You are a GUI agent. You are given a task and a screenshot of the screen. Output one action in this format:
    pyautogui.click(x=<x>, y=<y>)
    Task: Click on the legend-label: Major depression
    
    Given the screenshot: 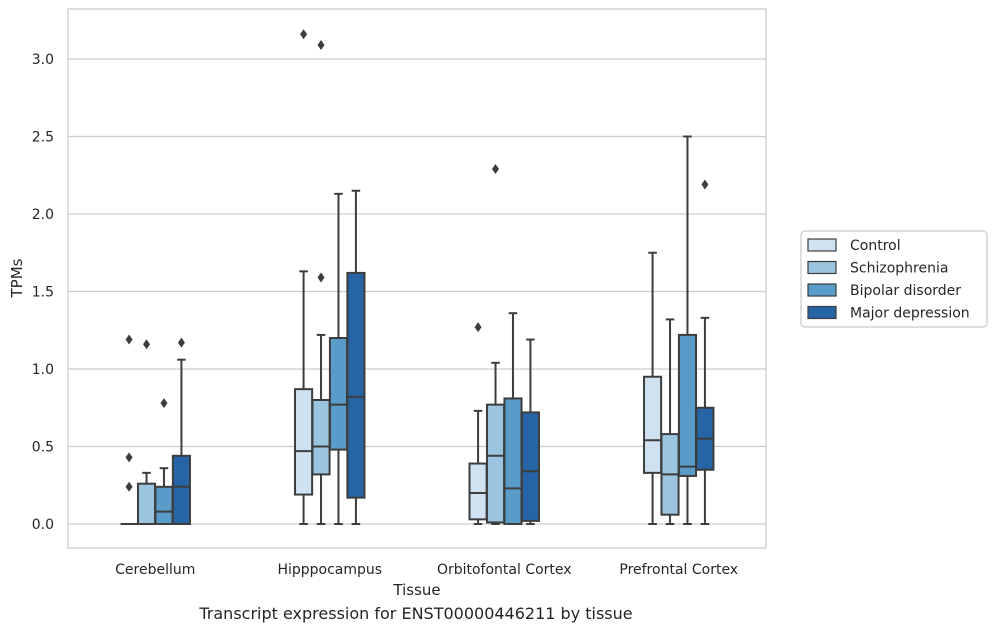 What is the action you would take?
    pyautogui.click(x=910, y=314)
    